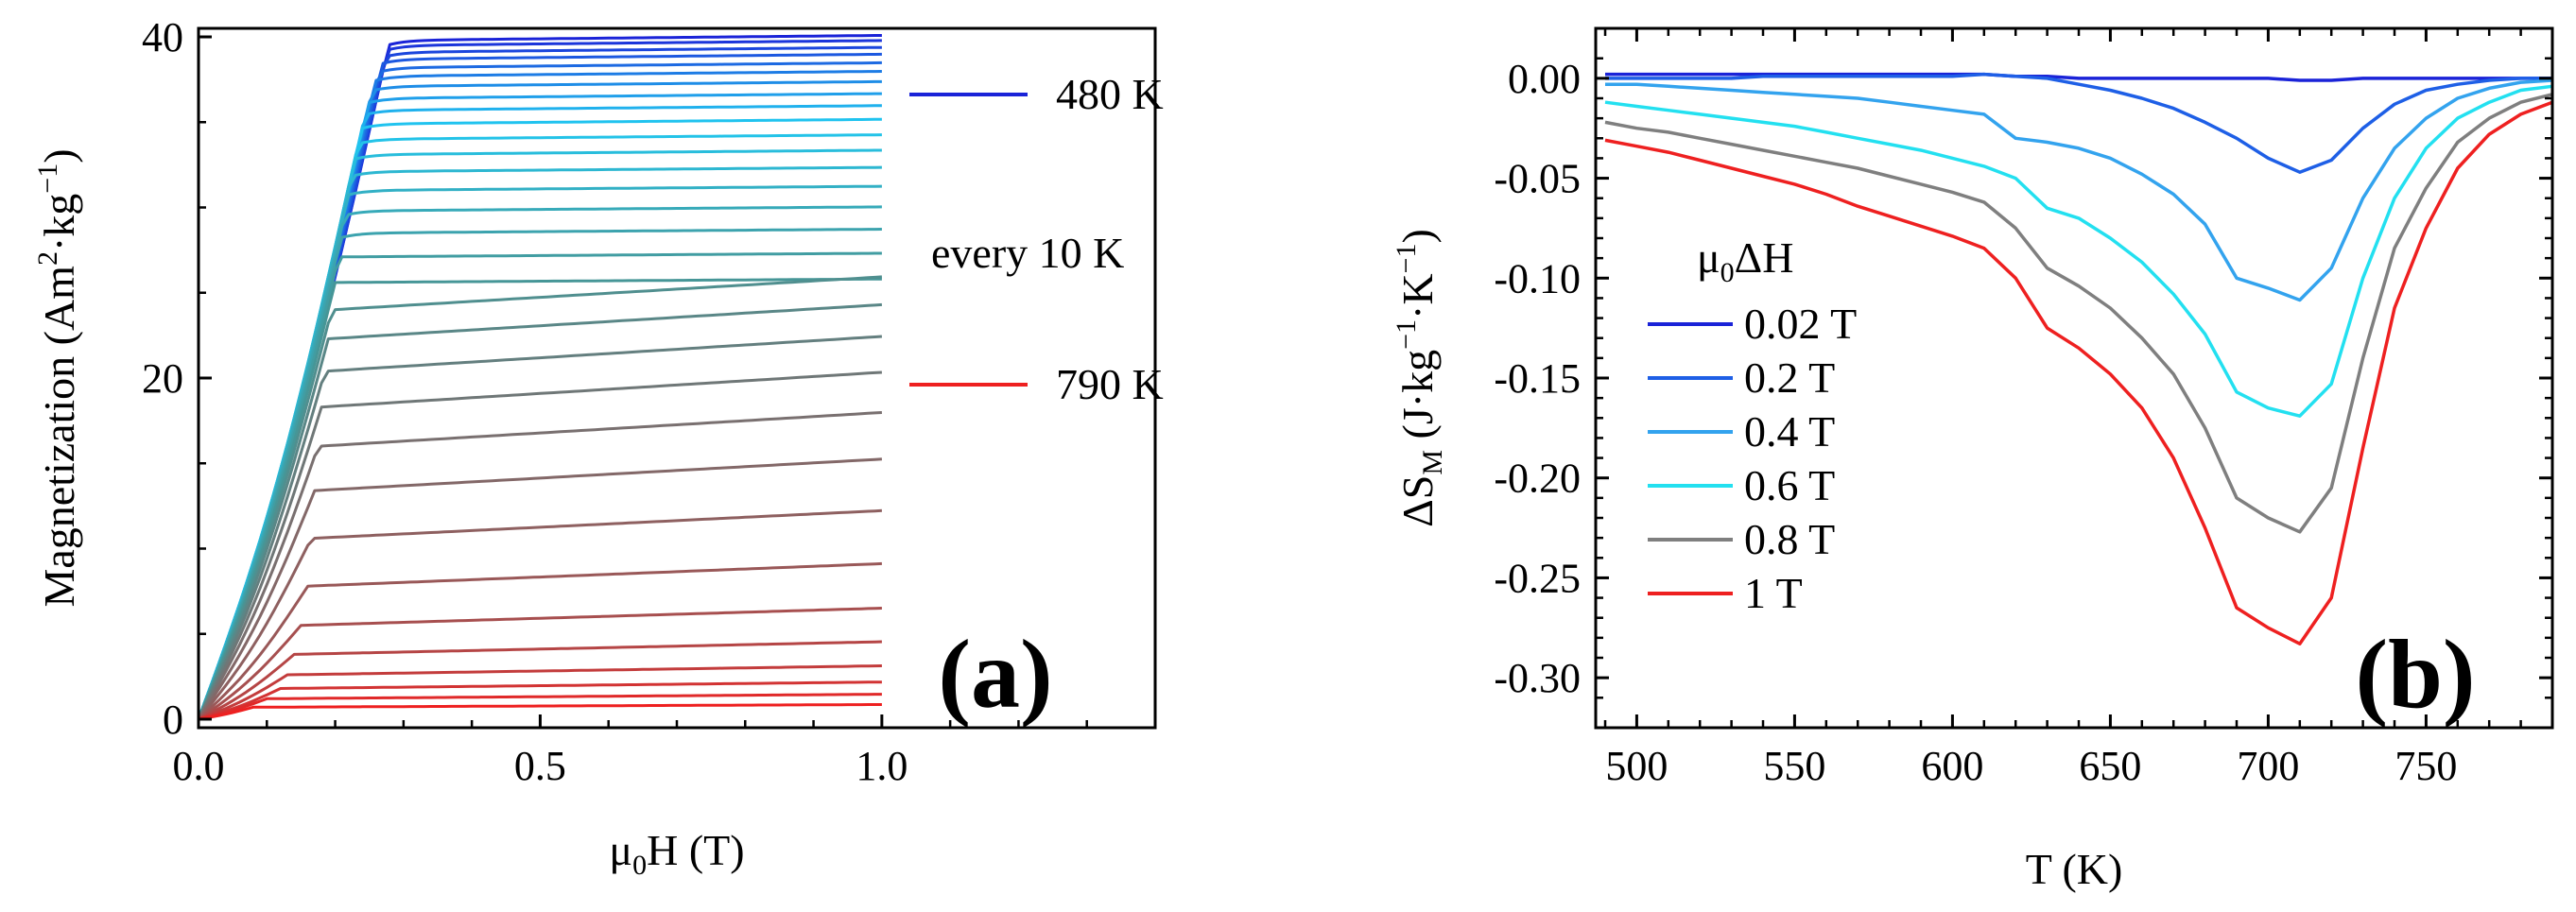  Describe the element at coordinates (1636, 766) in the screenshot. I see `b-x-tick-label: 500` at that location.